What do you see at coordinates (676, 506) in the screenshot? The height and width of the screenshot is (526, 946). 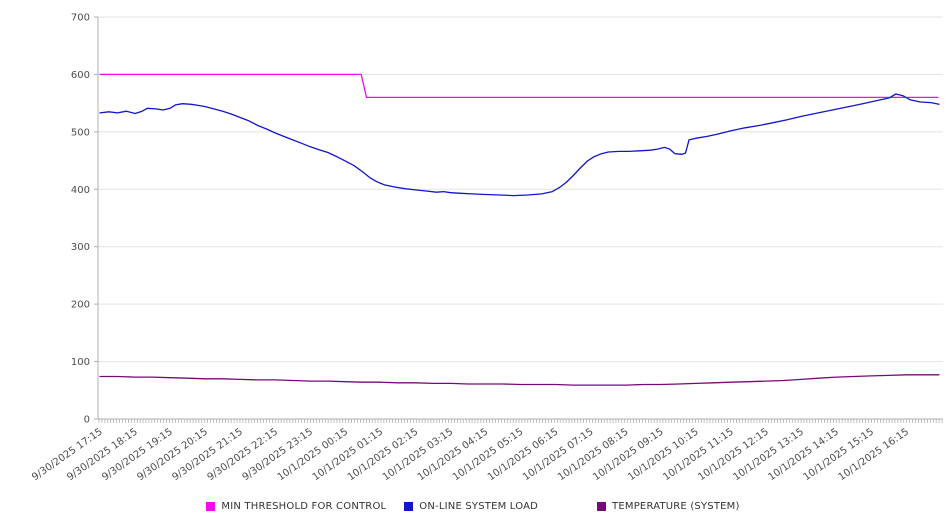 I see `legend-label: TEMPERATURE (SYSTEM)` at bounding box center [676, 506].